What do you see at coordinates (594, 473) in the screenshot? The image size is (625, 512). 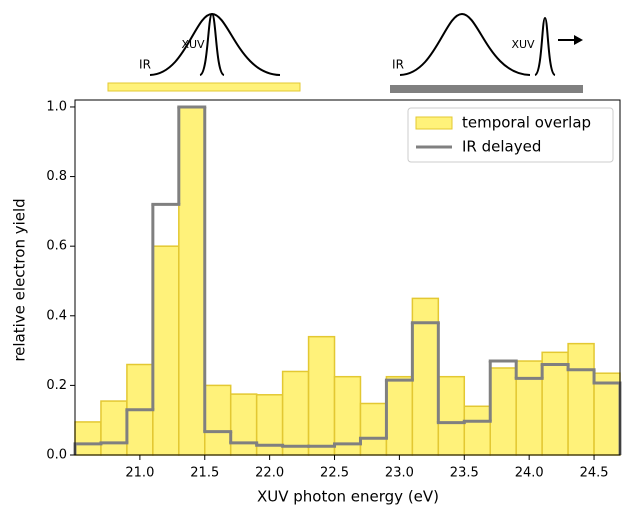 I see `x-tick-label: 24.5` at bounding box center [594, 473].